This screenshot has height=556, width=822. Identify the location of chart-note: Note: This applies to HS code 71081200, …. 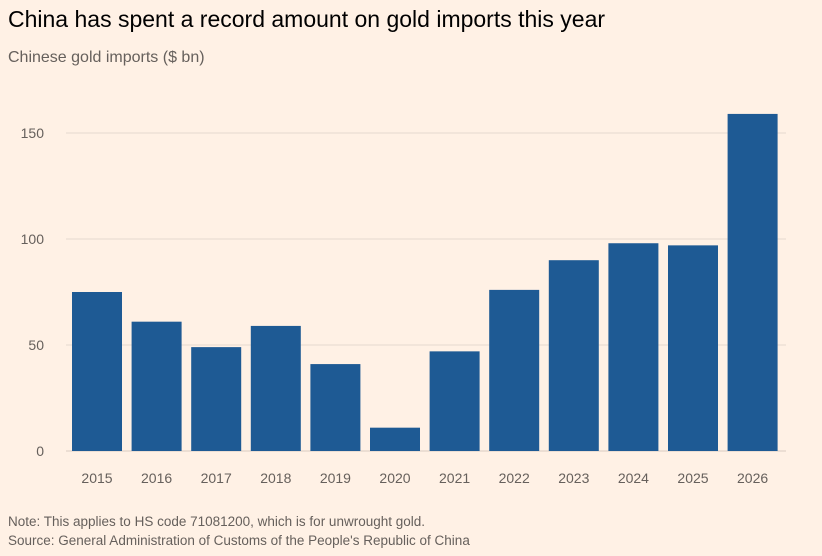
(217, 521).